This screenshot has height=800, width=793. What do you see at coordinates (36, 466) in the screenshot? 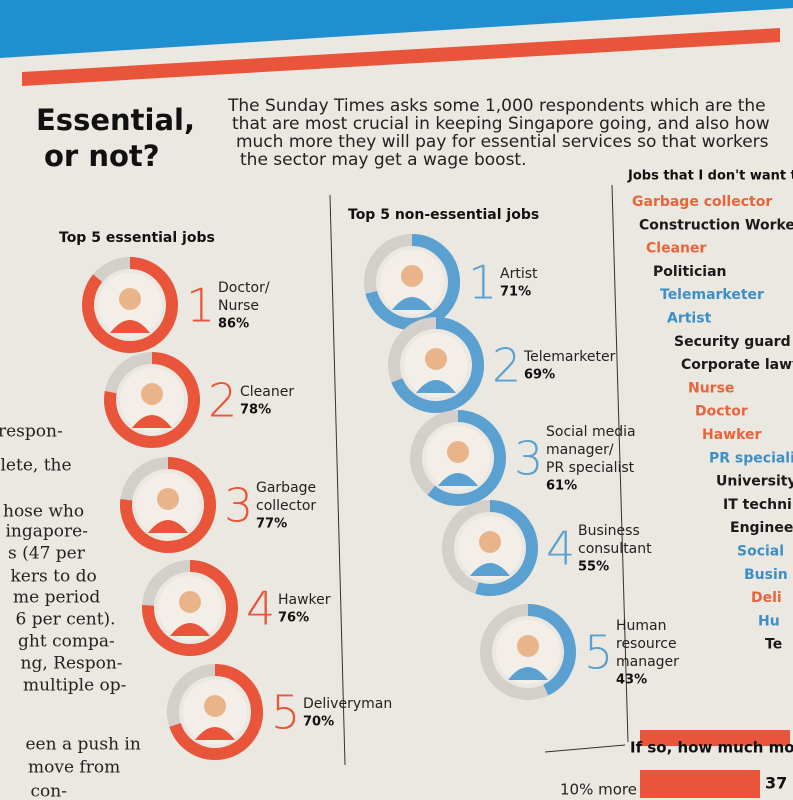
I see `side-text-line: lete, the` at bounding box center [36, 466].